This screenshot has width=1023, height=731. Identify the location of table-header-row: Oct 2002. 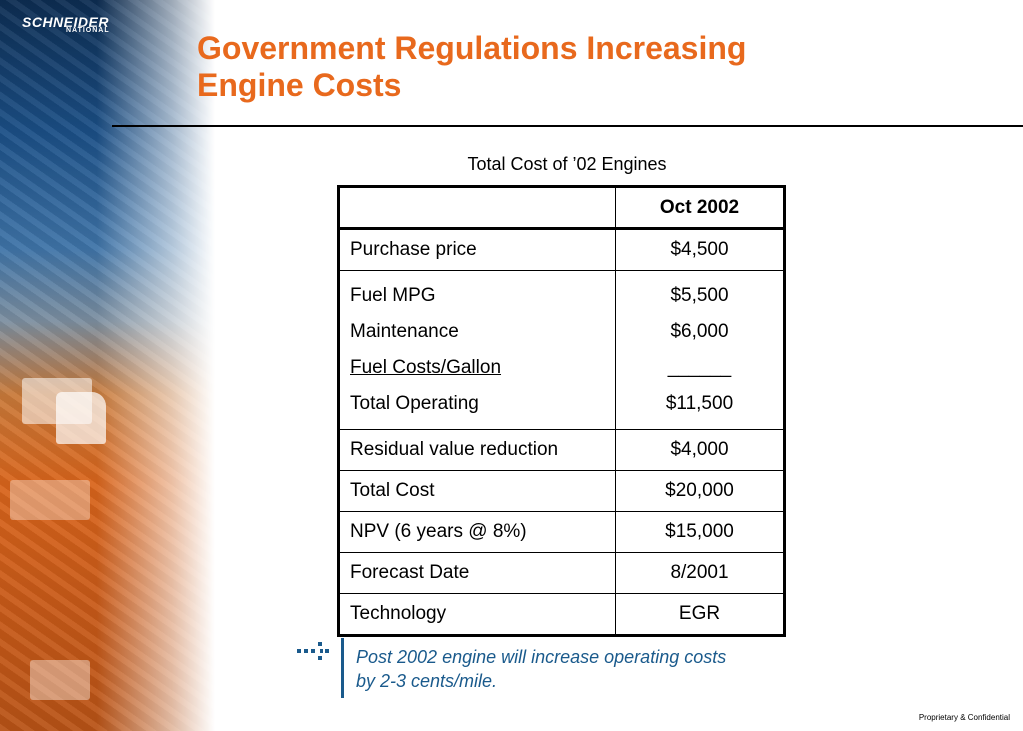
(561, 208).